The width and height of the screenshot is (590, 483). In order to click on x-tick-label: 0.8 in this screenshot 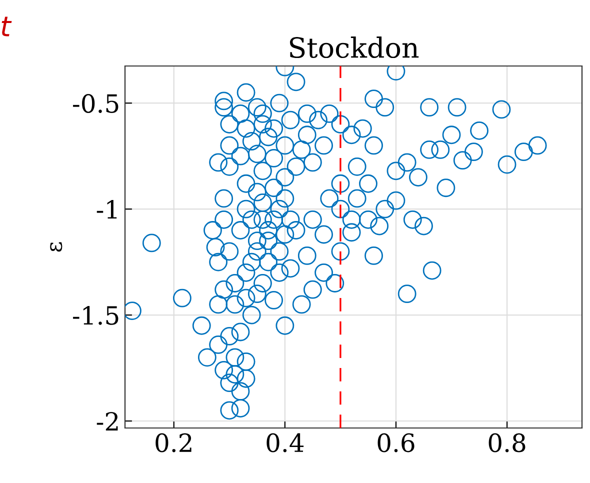, I will do `click(507, 442)`.